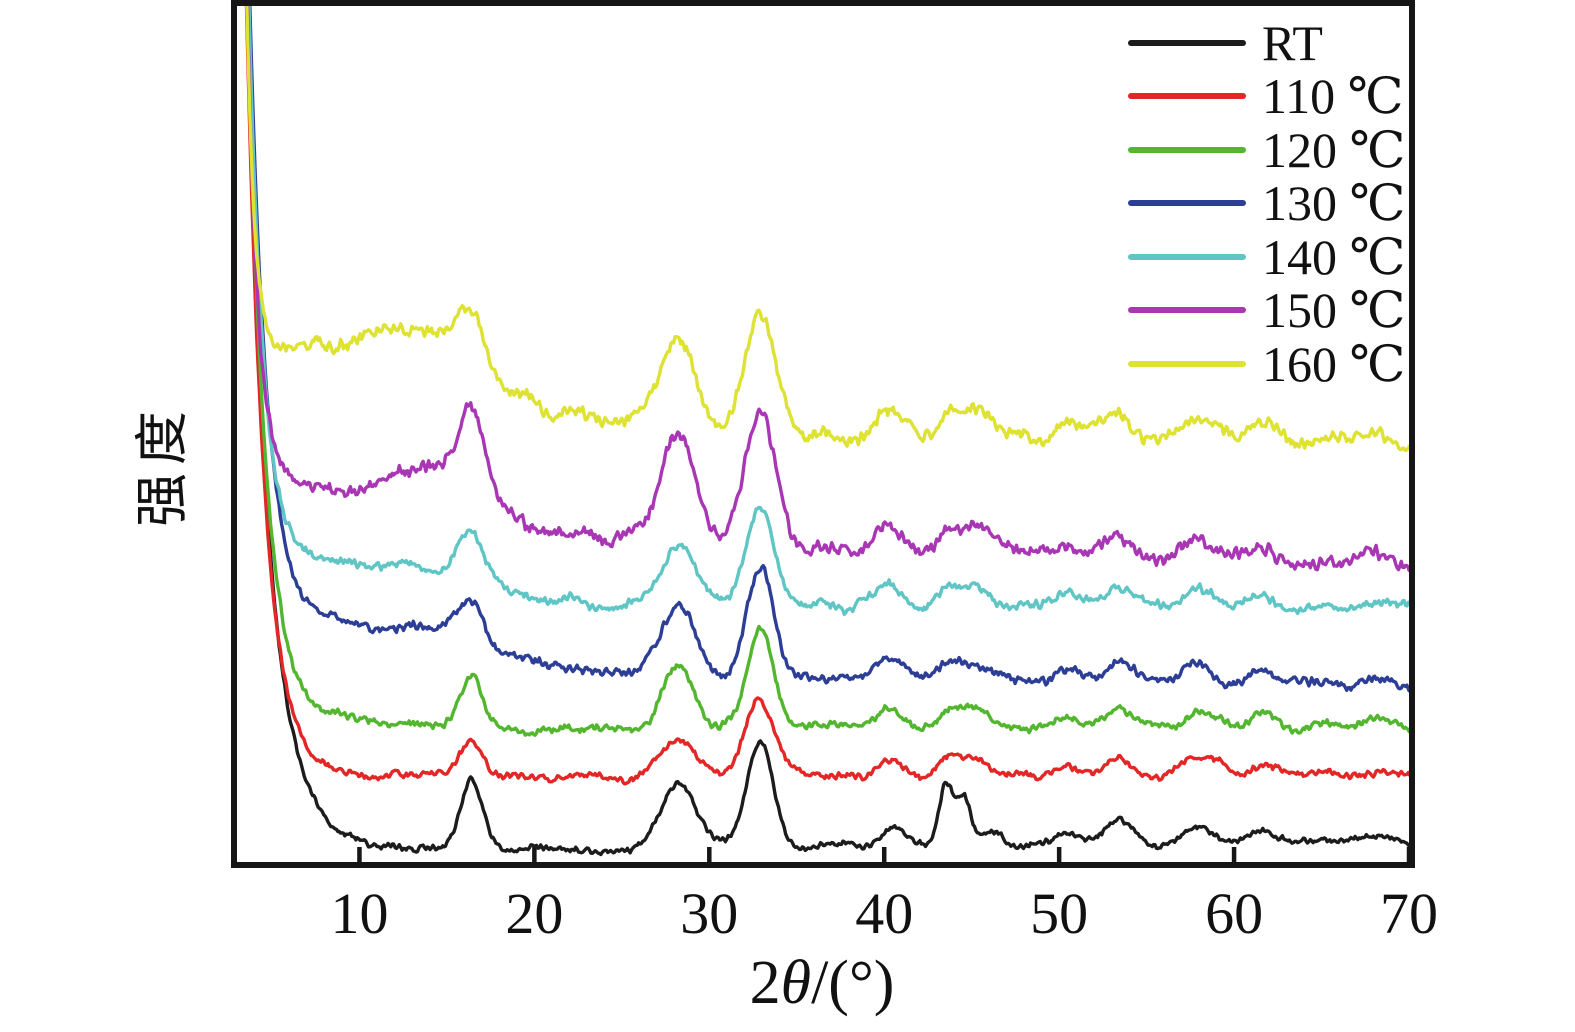  I want to click on legend-item-130C: 130 ℃, so click(1266, 204).